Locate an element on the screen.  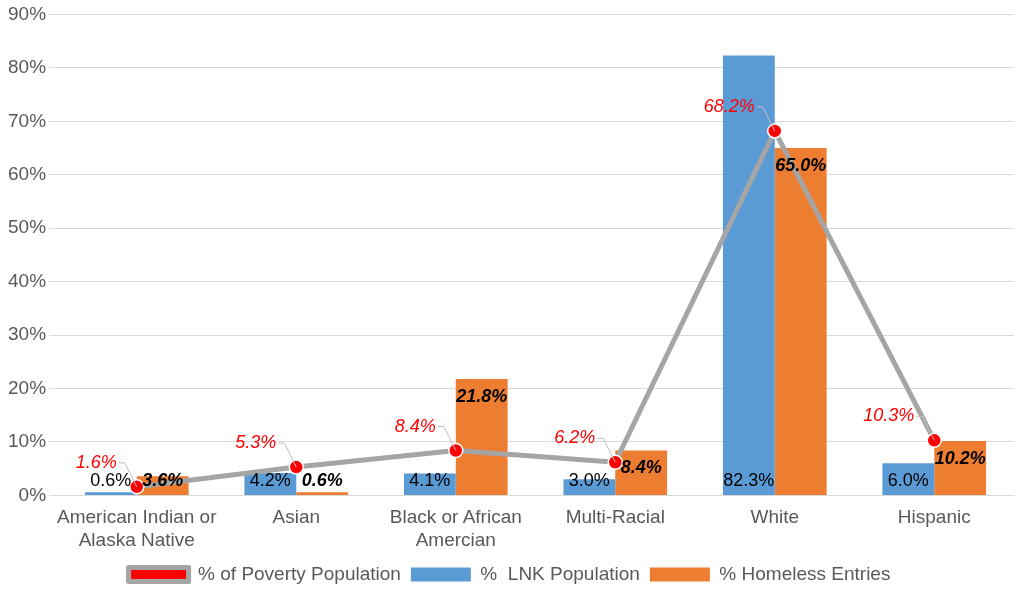
y-tick-label: 90% is located at coordinates (27, 13).